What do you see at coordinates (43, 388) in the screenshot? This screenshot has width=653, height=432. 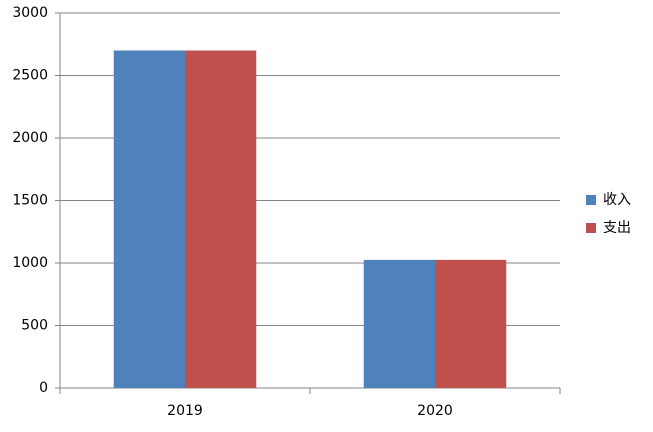 I see `y-tick-label: 0` at bounding box center [43, 388].